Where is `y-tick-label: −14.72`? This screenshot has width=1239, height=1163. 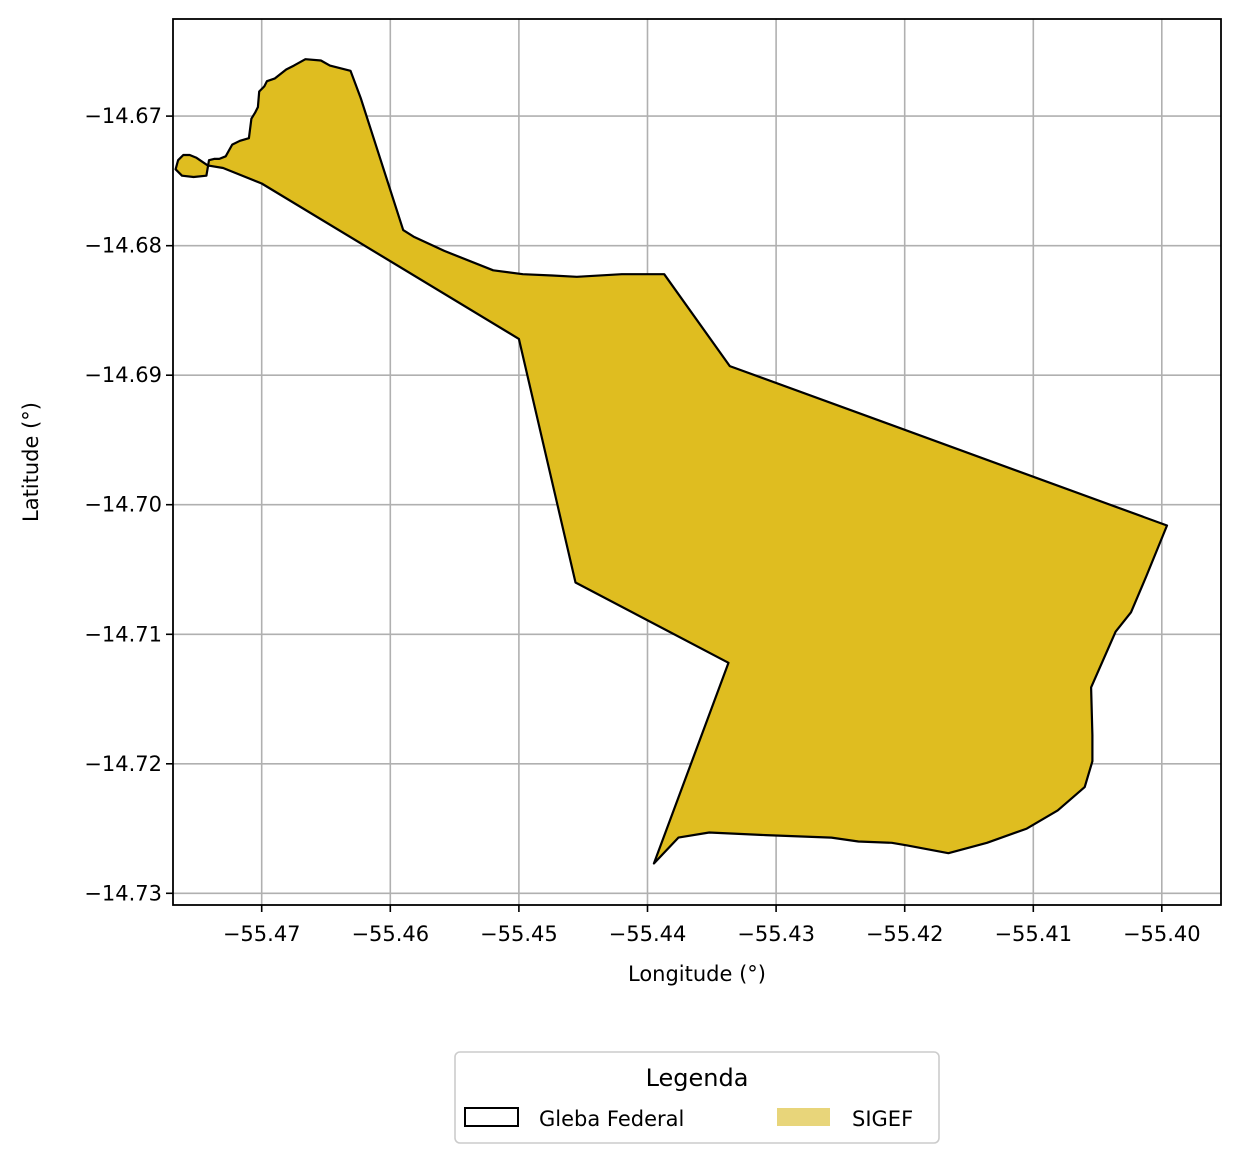
y-tick-label: −14.72 is located at coordinates (123, 764).